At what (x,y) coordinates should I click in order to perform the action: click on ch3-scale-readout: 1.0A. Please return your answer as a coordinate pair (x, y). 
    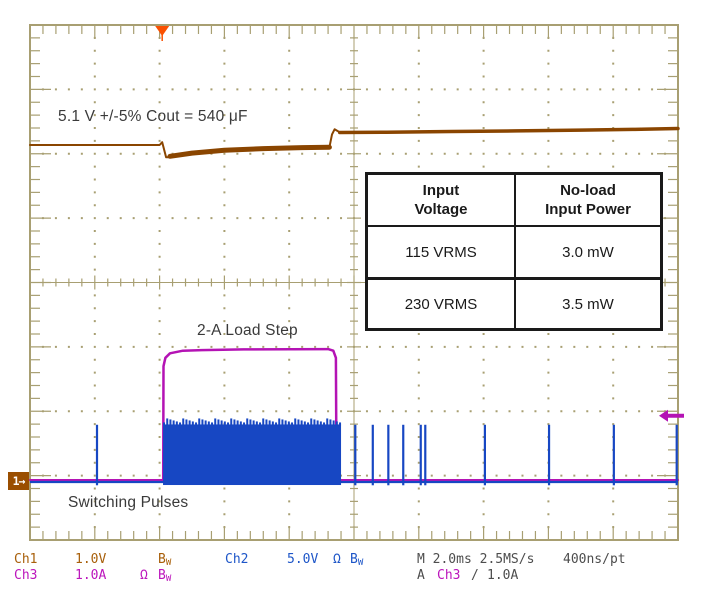
    Looking at the image, I should click on (91, 575).